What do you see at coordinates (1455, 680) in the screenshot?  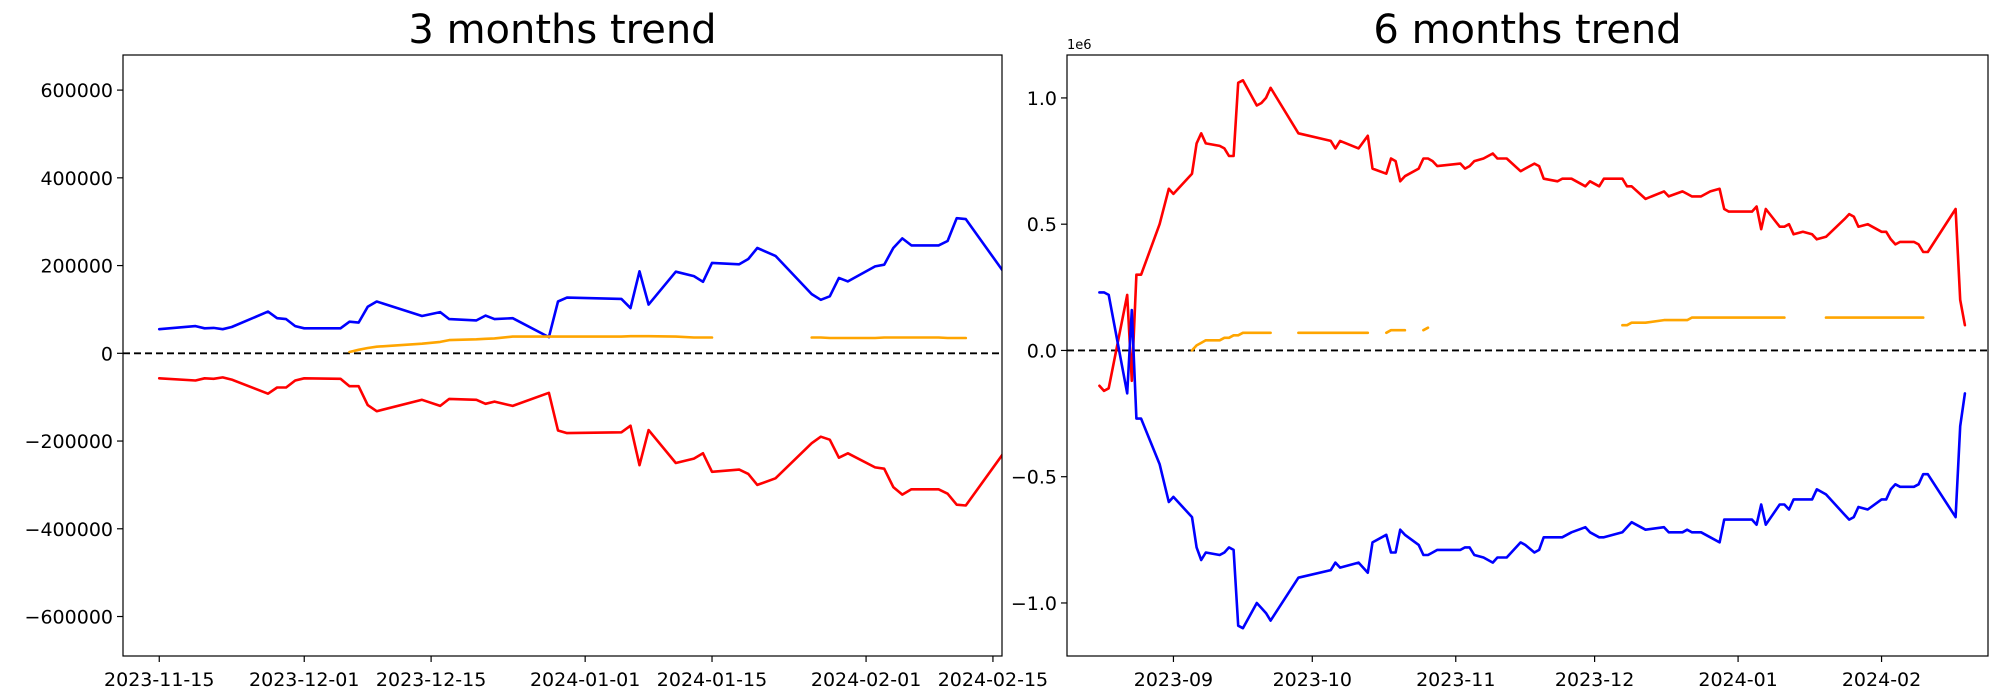 I see `x-tick-label: 2023-11` at bounding box center [1455, 680].